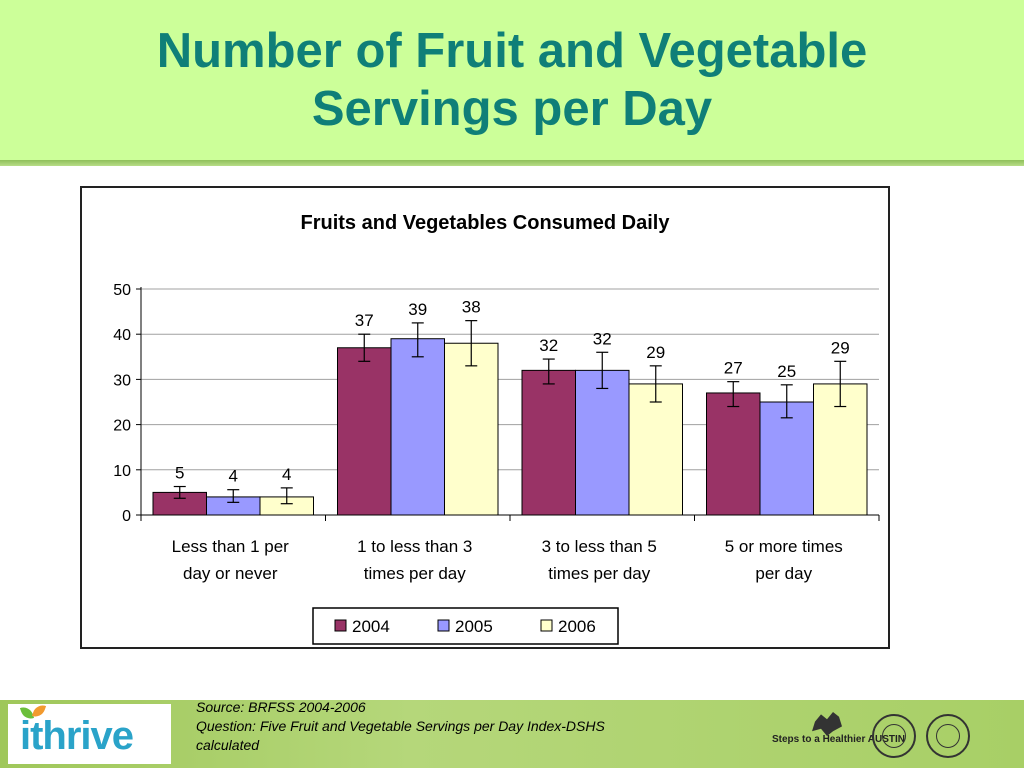  Describe the element at coordinates (231, 546) in the screenshot. I see `x-category-label: Less than 1 per` at that location.